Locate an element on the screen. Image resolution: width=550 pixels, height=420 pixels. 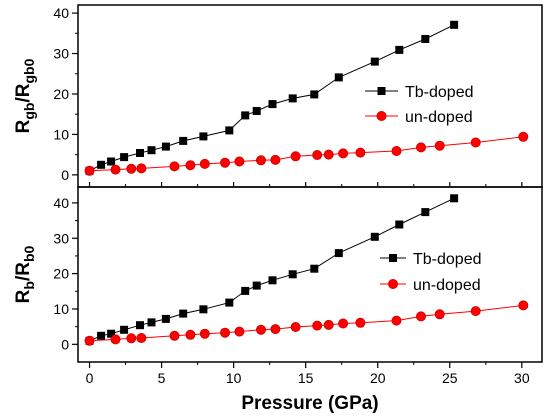
y-axis-label: Rgb/Rgb0 is located at coordinates (25, 95).